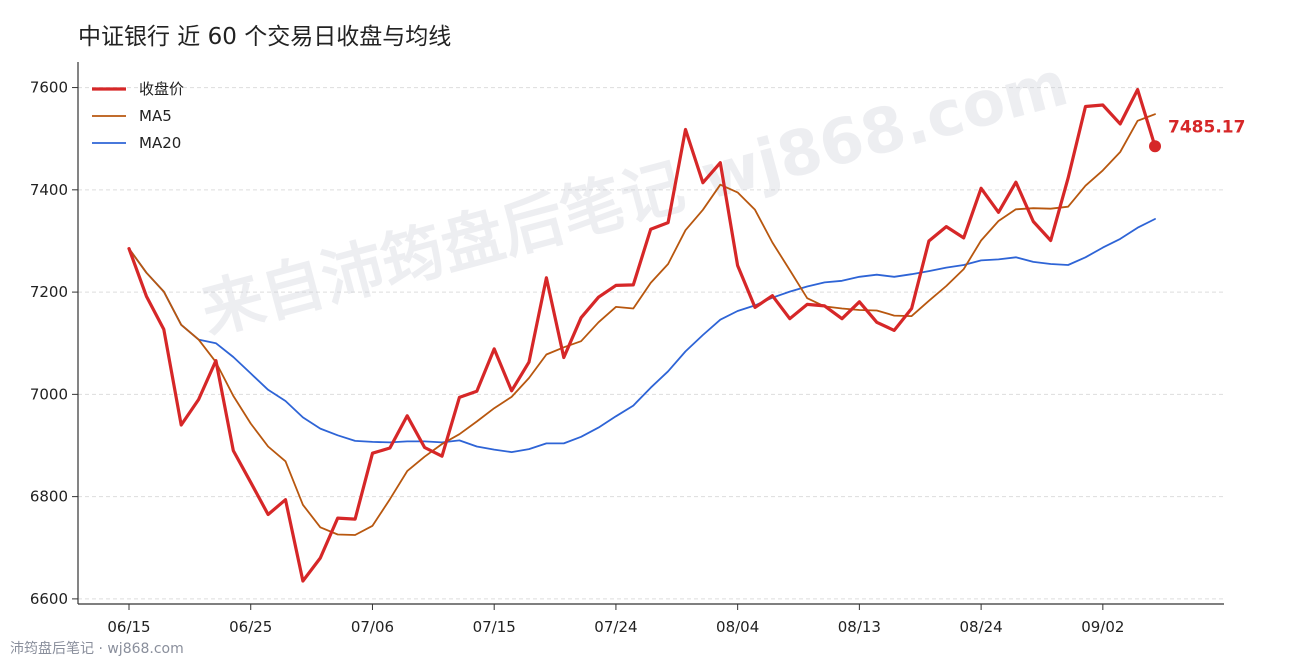  Describe the element at coordinates (737, 627) in the screenshot. I see `x-tick-label: 08/04` at that location.